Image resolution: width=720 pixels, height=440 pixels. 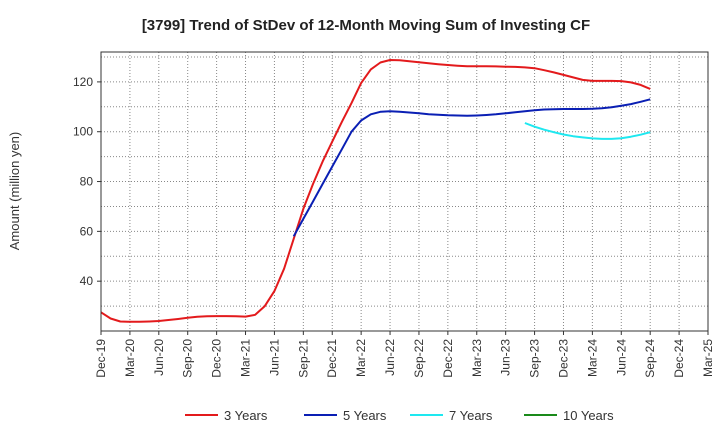 I want to click on x-tick-label: Dec-23, so click(x=563, y=358).